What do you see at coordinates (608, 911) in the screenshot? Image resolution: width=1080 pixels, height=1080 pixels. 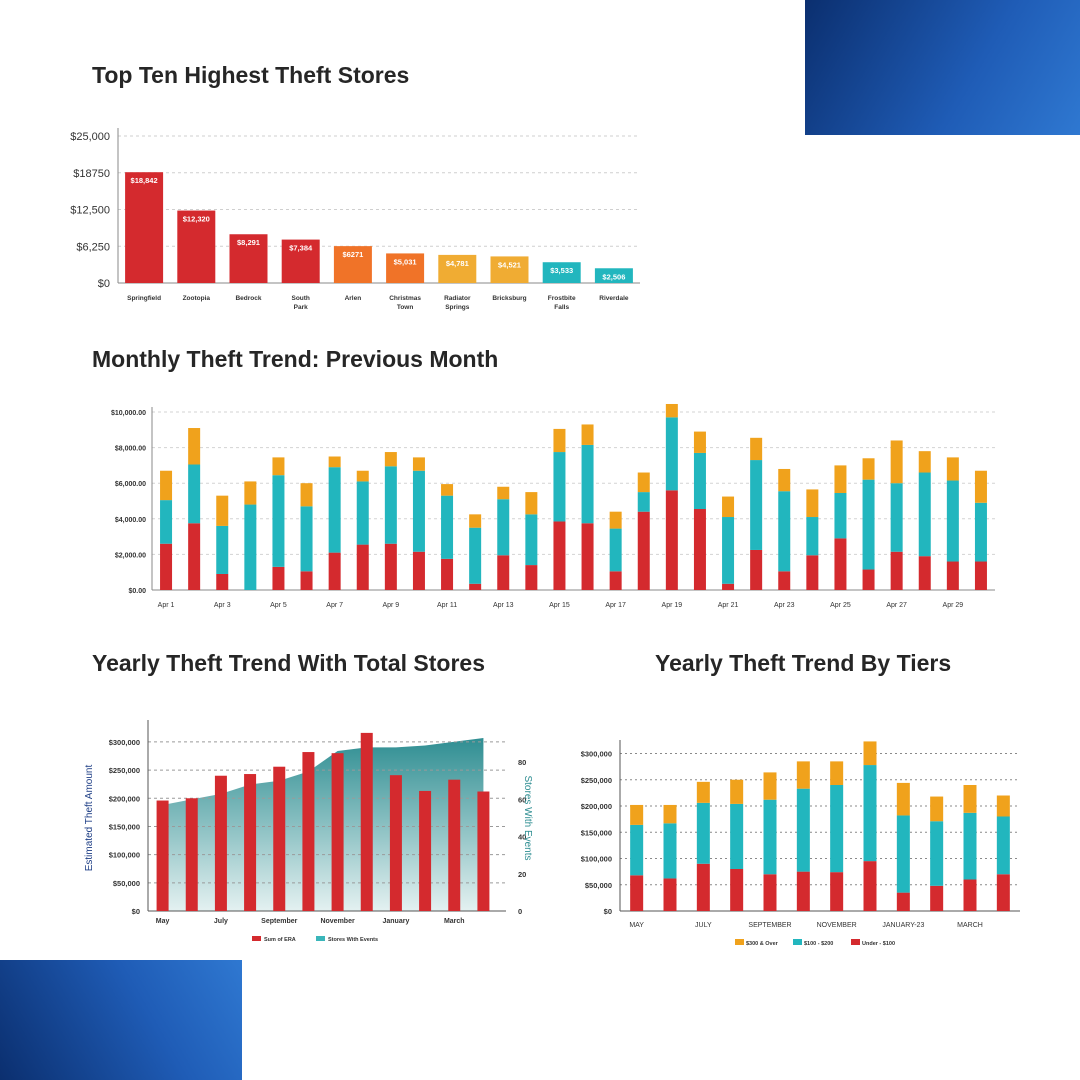 I see `y-tick-label: $0` at bounding box center [608, 911].